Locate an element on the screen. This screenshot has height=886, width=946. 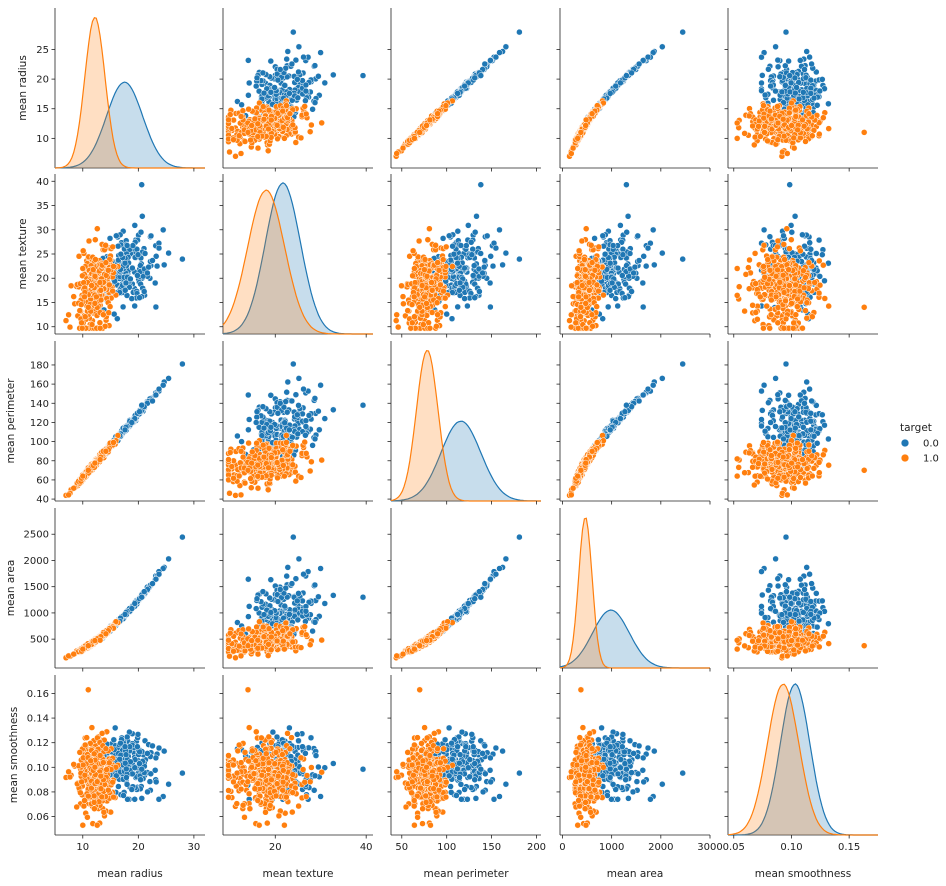
y-tick-label: 15 is located at coordinates (42, 303).